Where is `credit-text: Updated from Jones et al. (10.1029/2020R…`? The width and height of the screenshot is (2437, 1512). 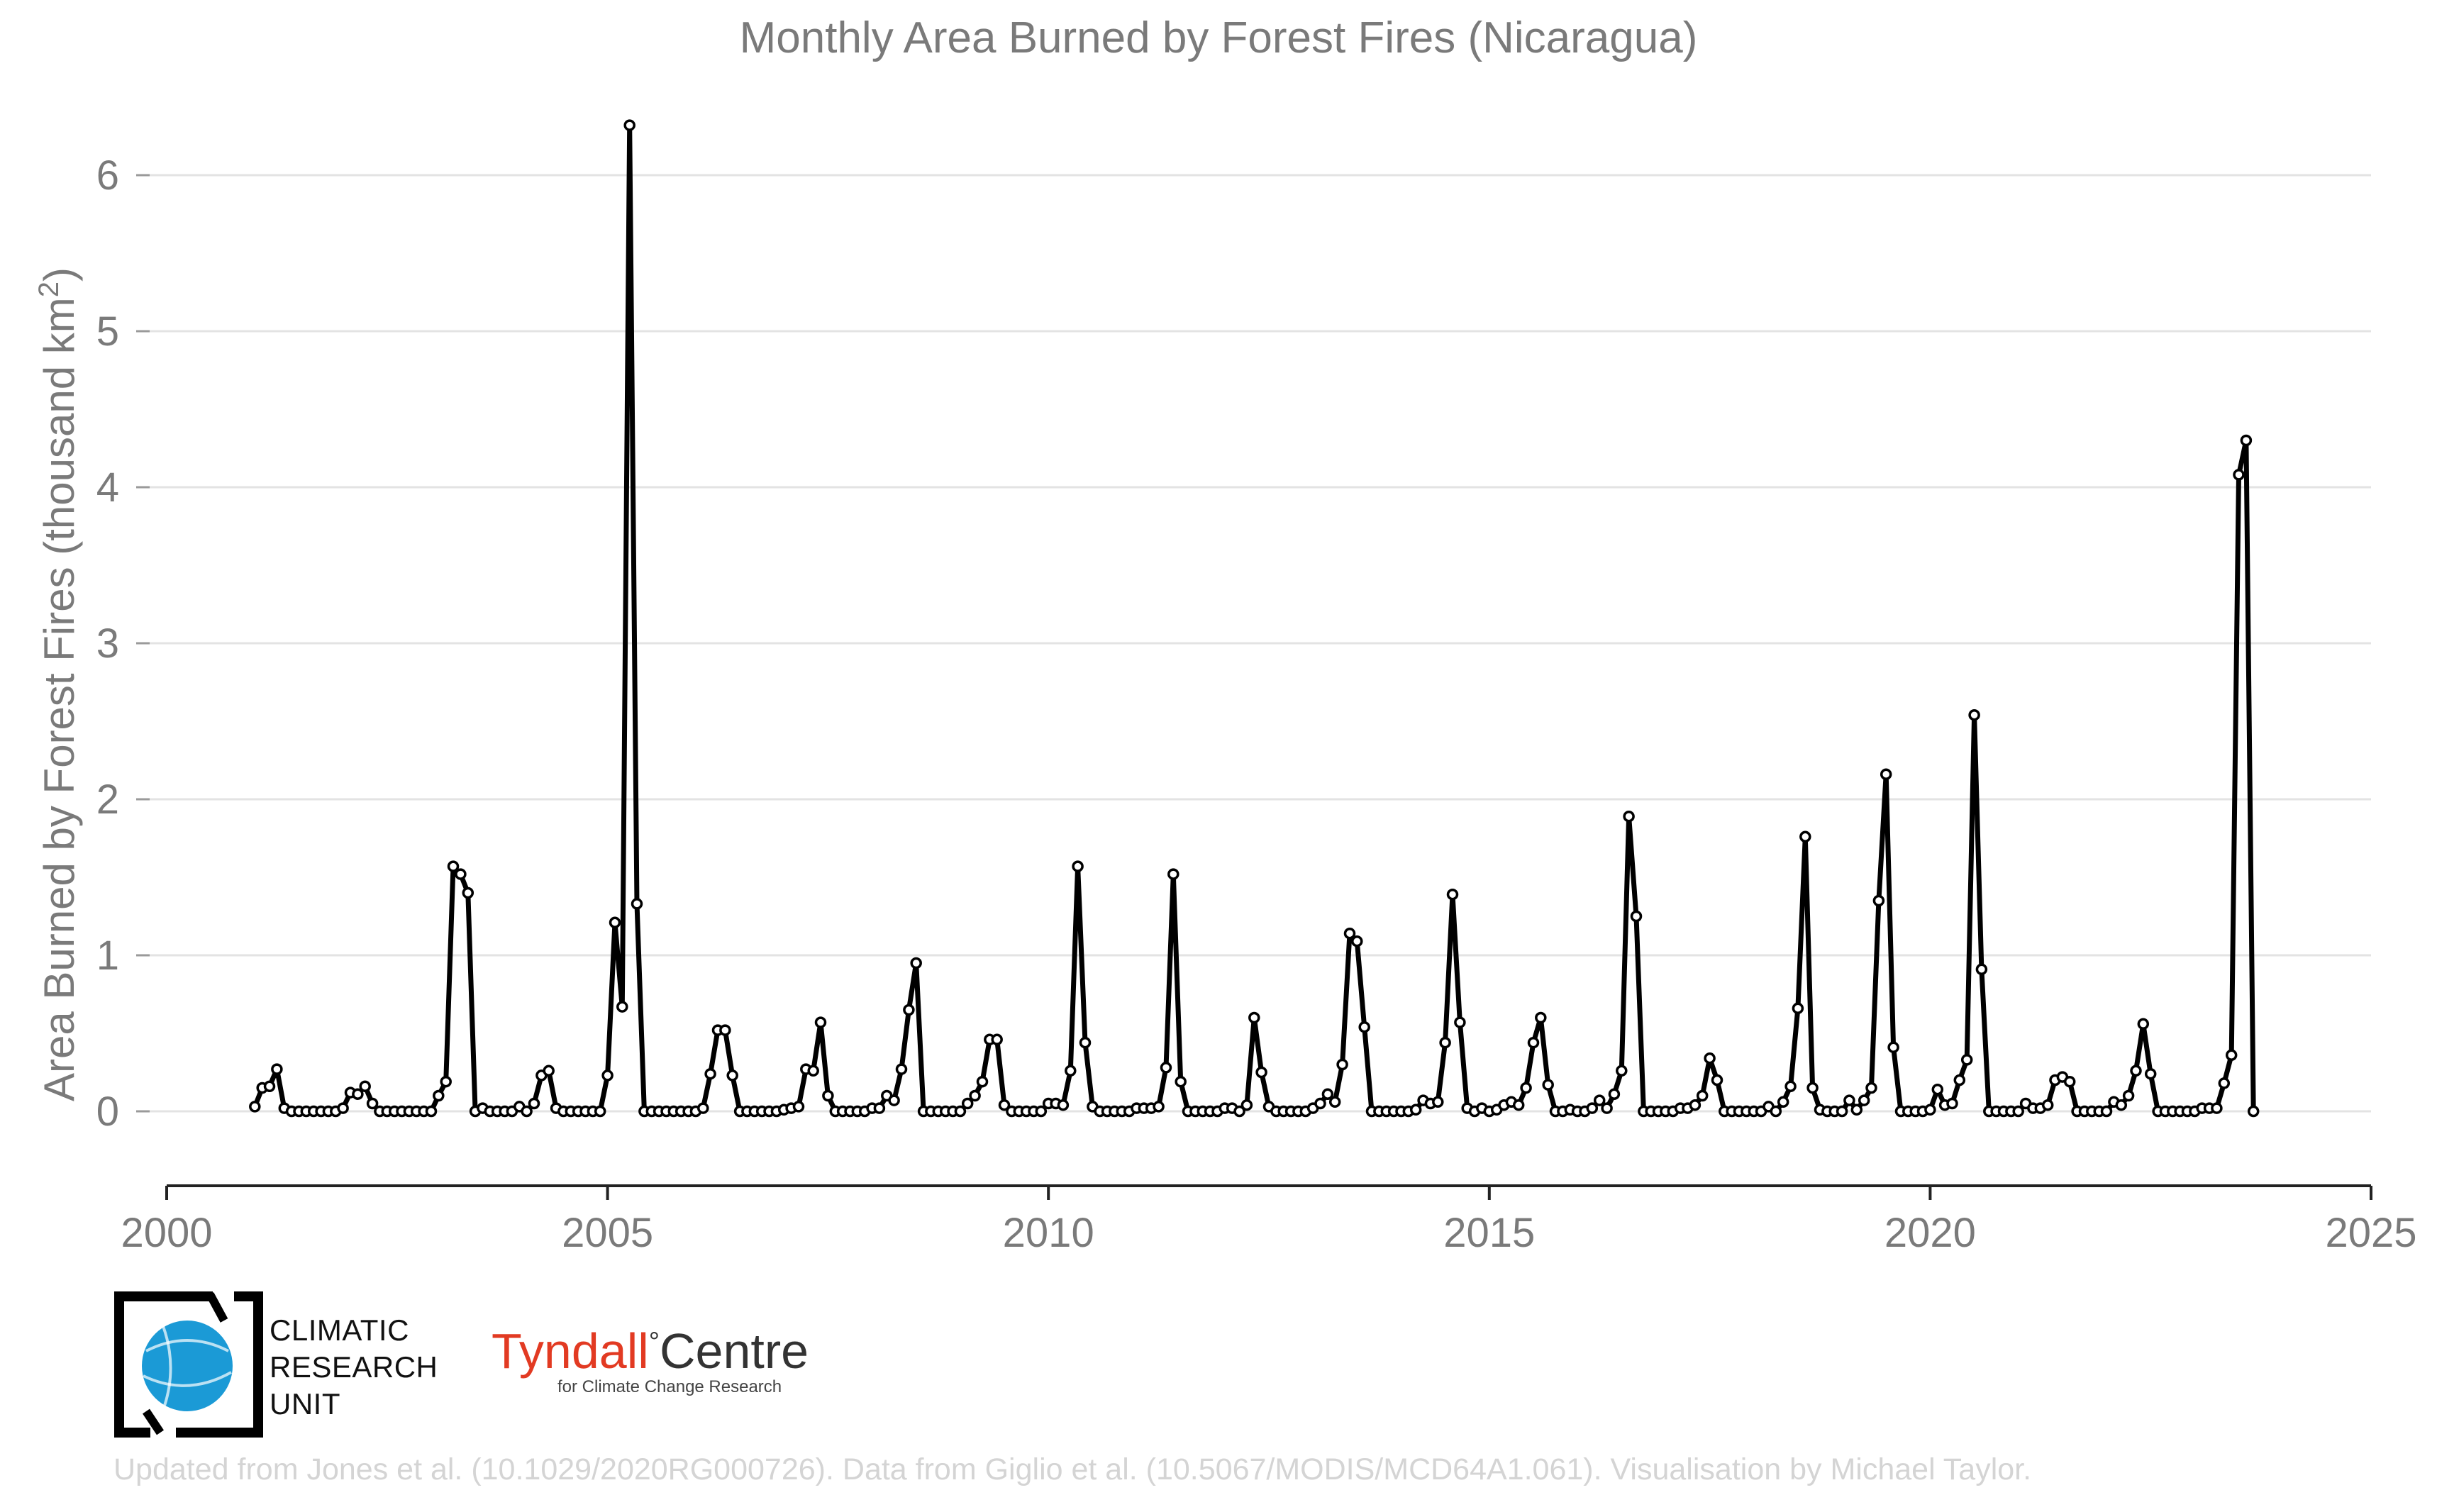
credit-text: Updated from Jones et al. (10.1029/2020R… is located at coordinates (1072, 1469).